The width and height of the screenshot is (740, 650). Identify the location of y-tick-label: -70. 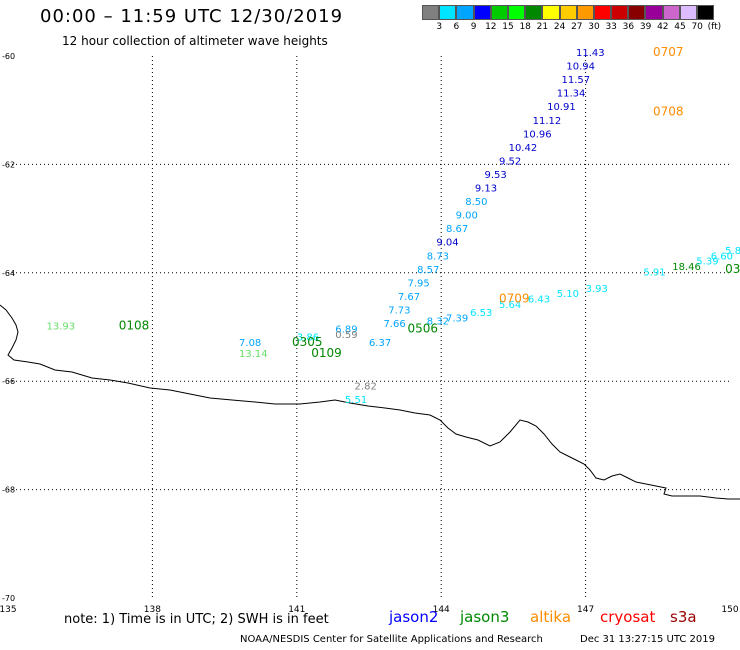
(8, 598).